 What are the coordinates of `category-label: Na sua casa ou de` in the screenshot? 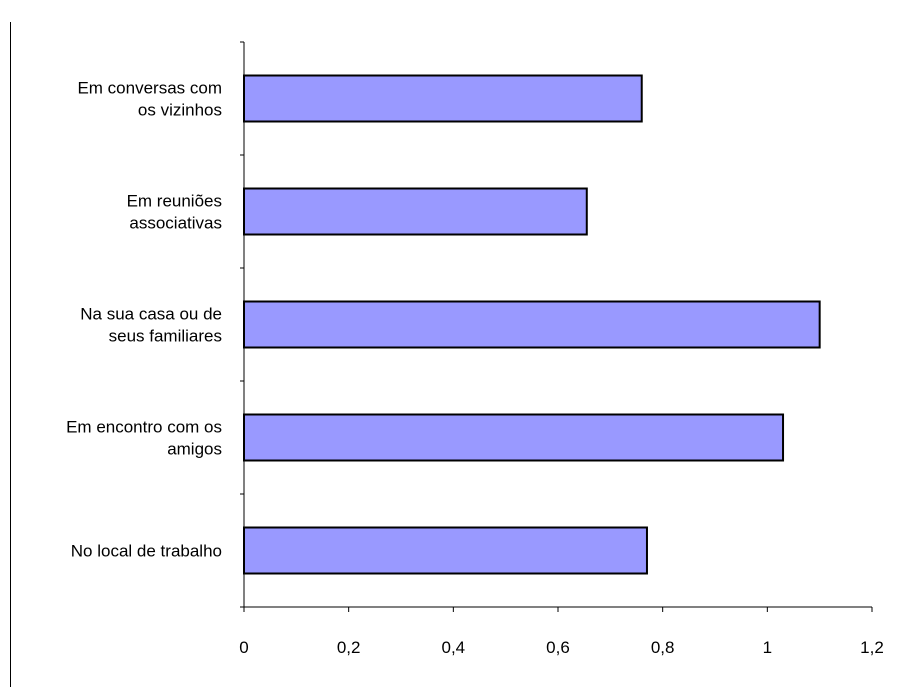 It's located at (151, 314).